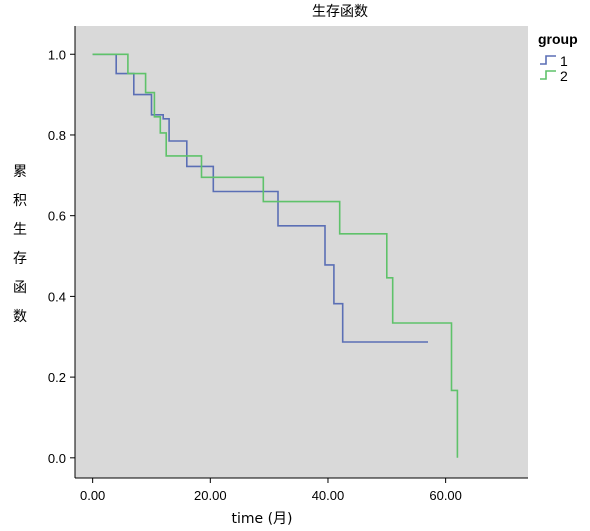 The image size is (590, 531). Describe the element at coordinates (445, 495) in the screenshot. I see `x-tick-label: 60.00` at that location.